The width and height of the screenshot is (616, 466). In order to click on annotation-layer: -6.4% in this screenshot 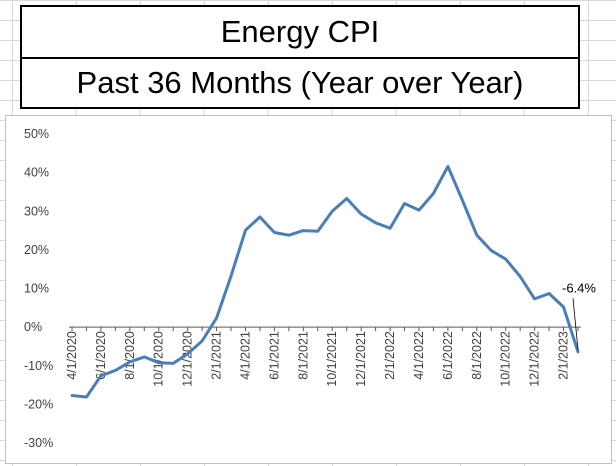, I will do `click(579, 315)`.